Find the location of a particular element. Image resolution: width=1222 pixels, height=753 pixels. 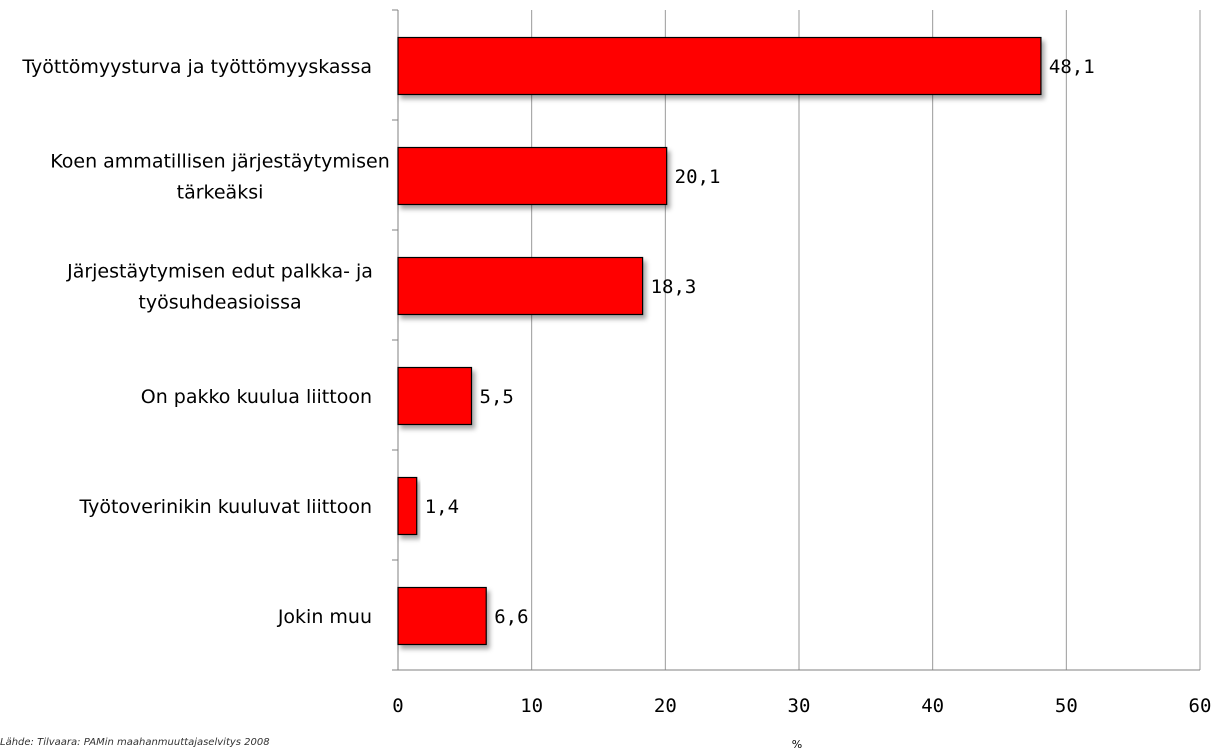

x-tick-label-0: 0 is located at coordinates (397, 706).